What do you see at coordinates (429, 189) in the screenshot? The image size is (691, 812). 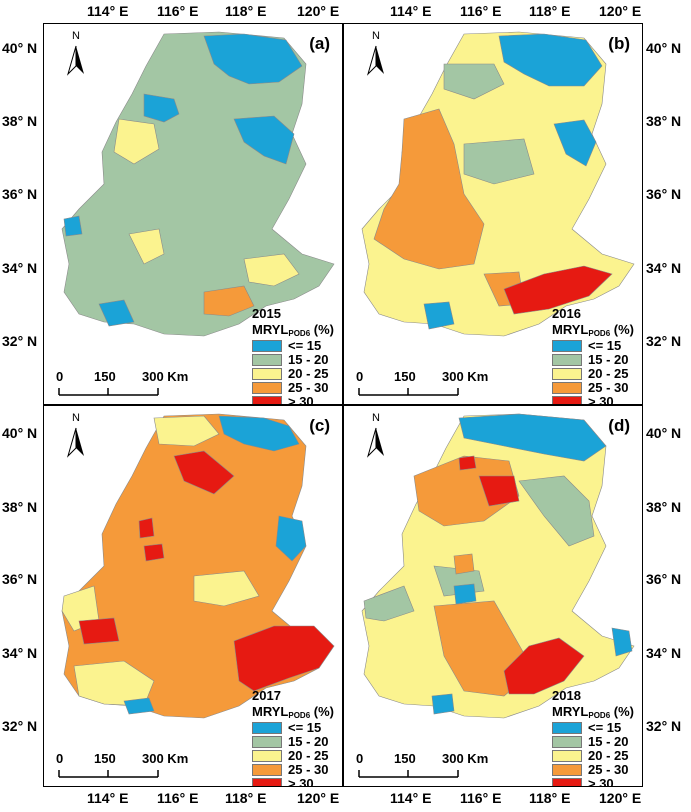 I see `region-orange-west` at bounding box center [429, 189].